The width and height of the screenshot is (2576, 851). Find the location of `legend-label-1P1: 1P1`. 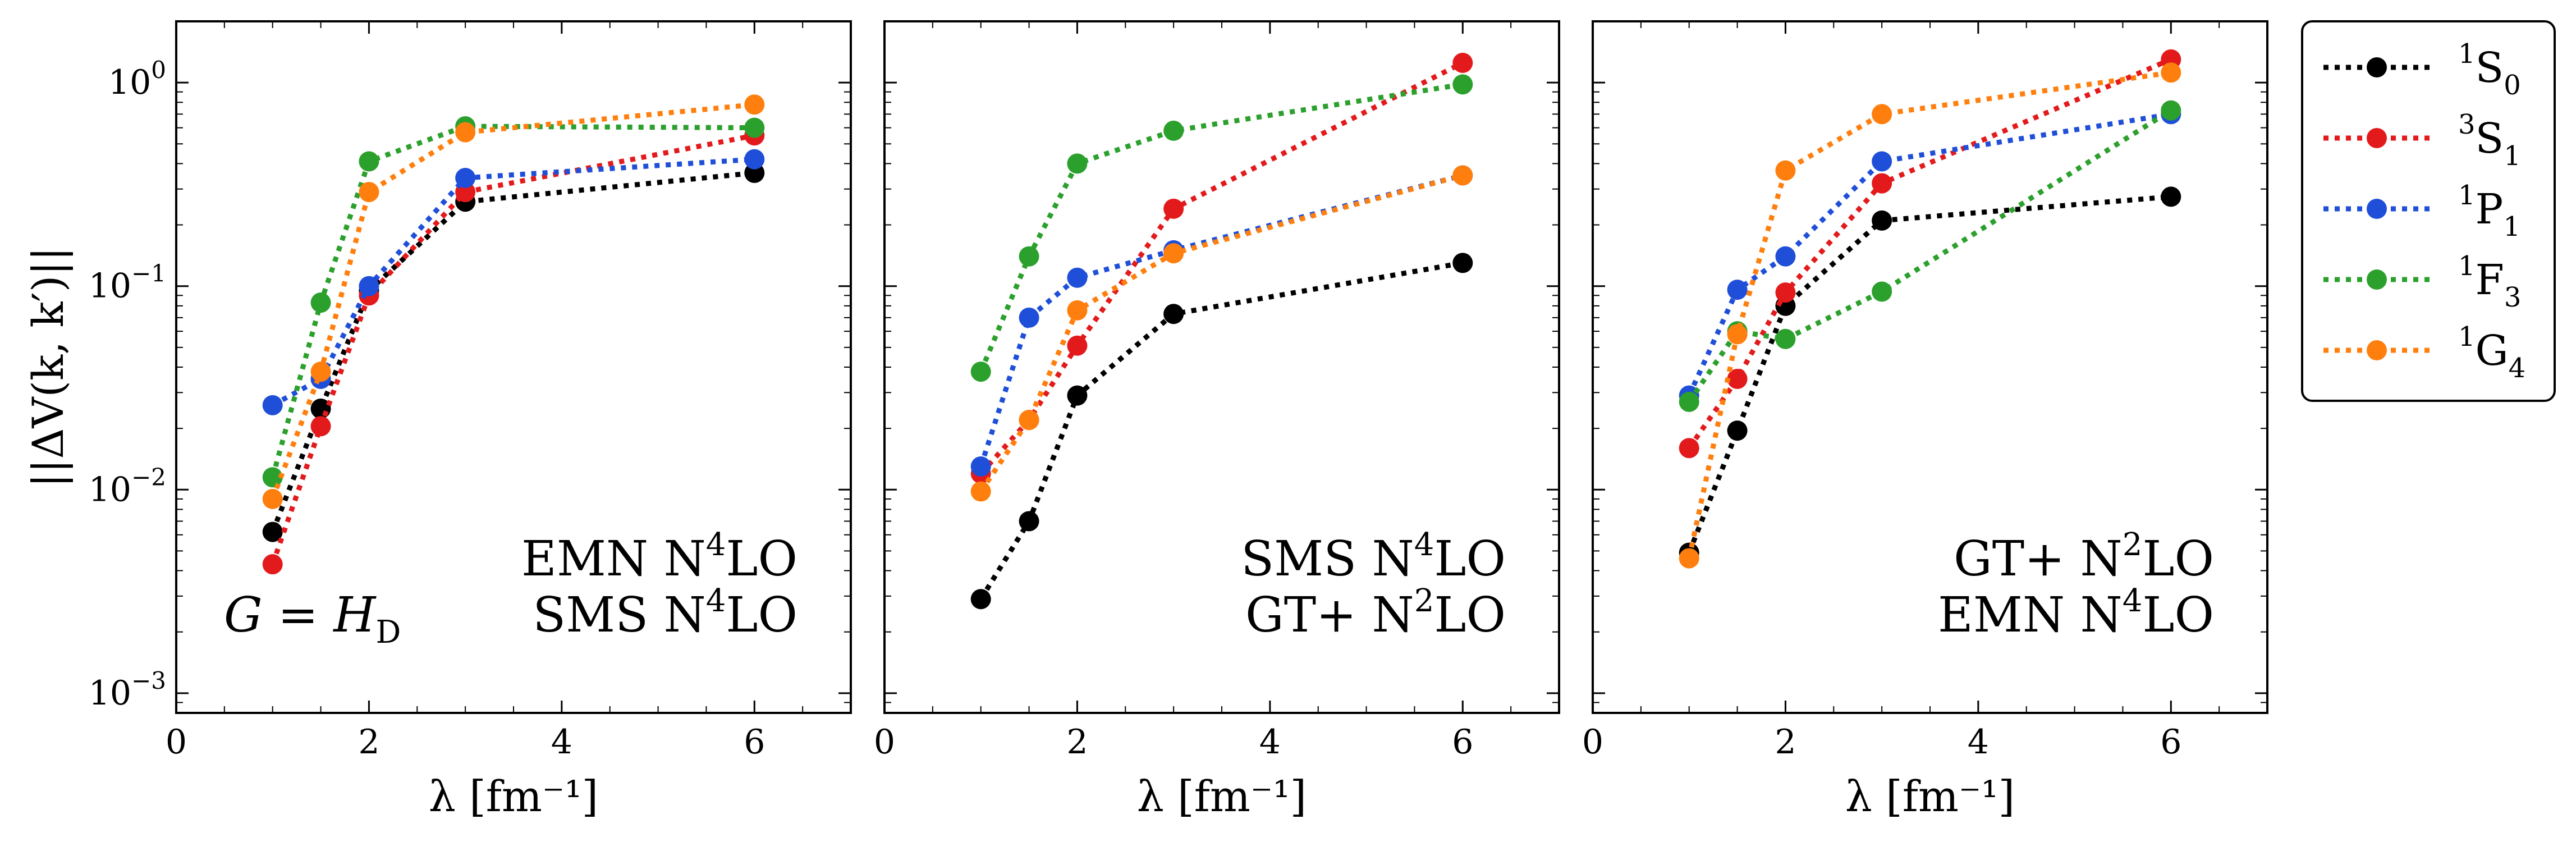

legend-label-1P1: 1P1 is located at coordinates (2489, 211).